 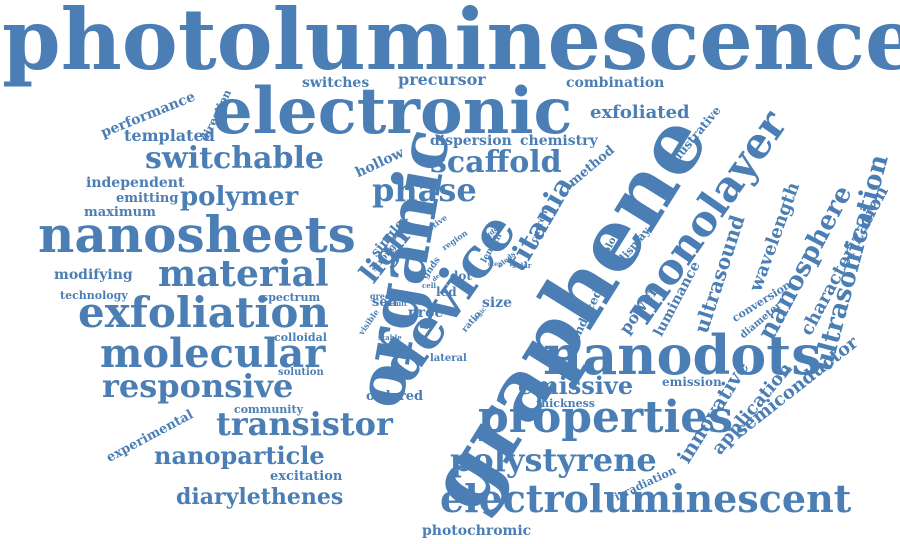 I want to click on word: nanoparticle, so click(x=239, y=455).